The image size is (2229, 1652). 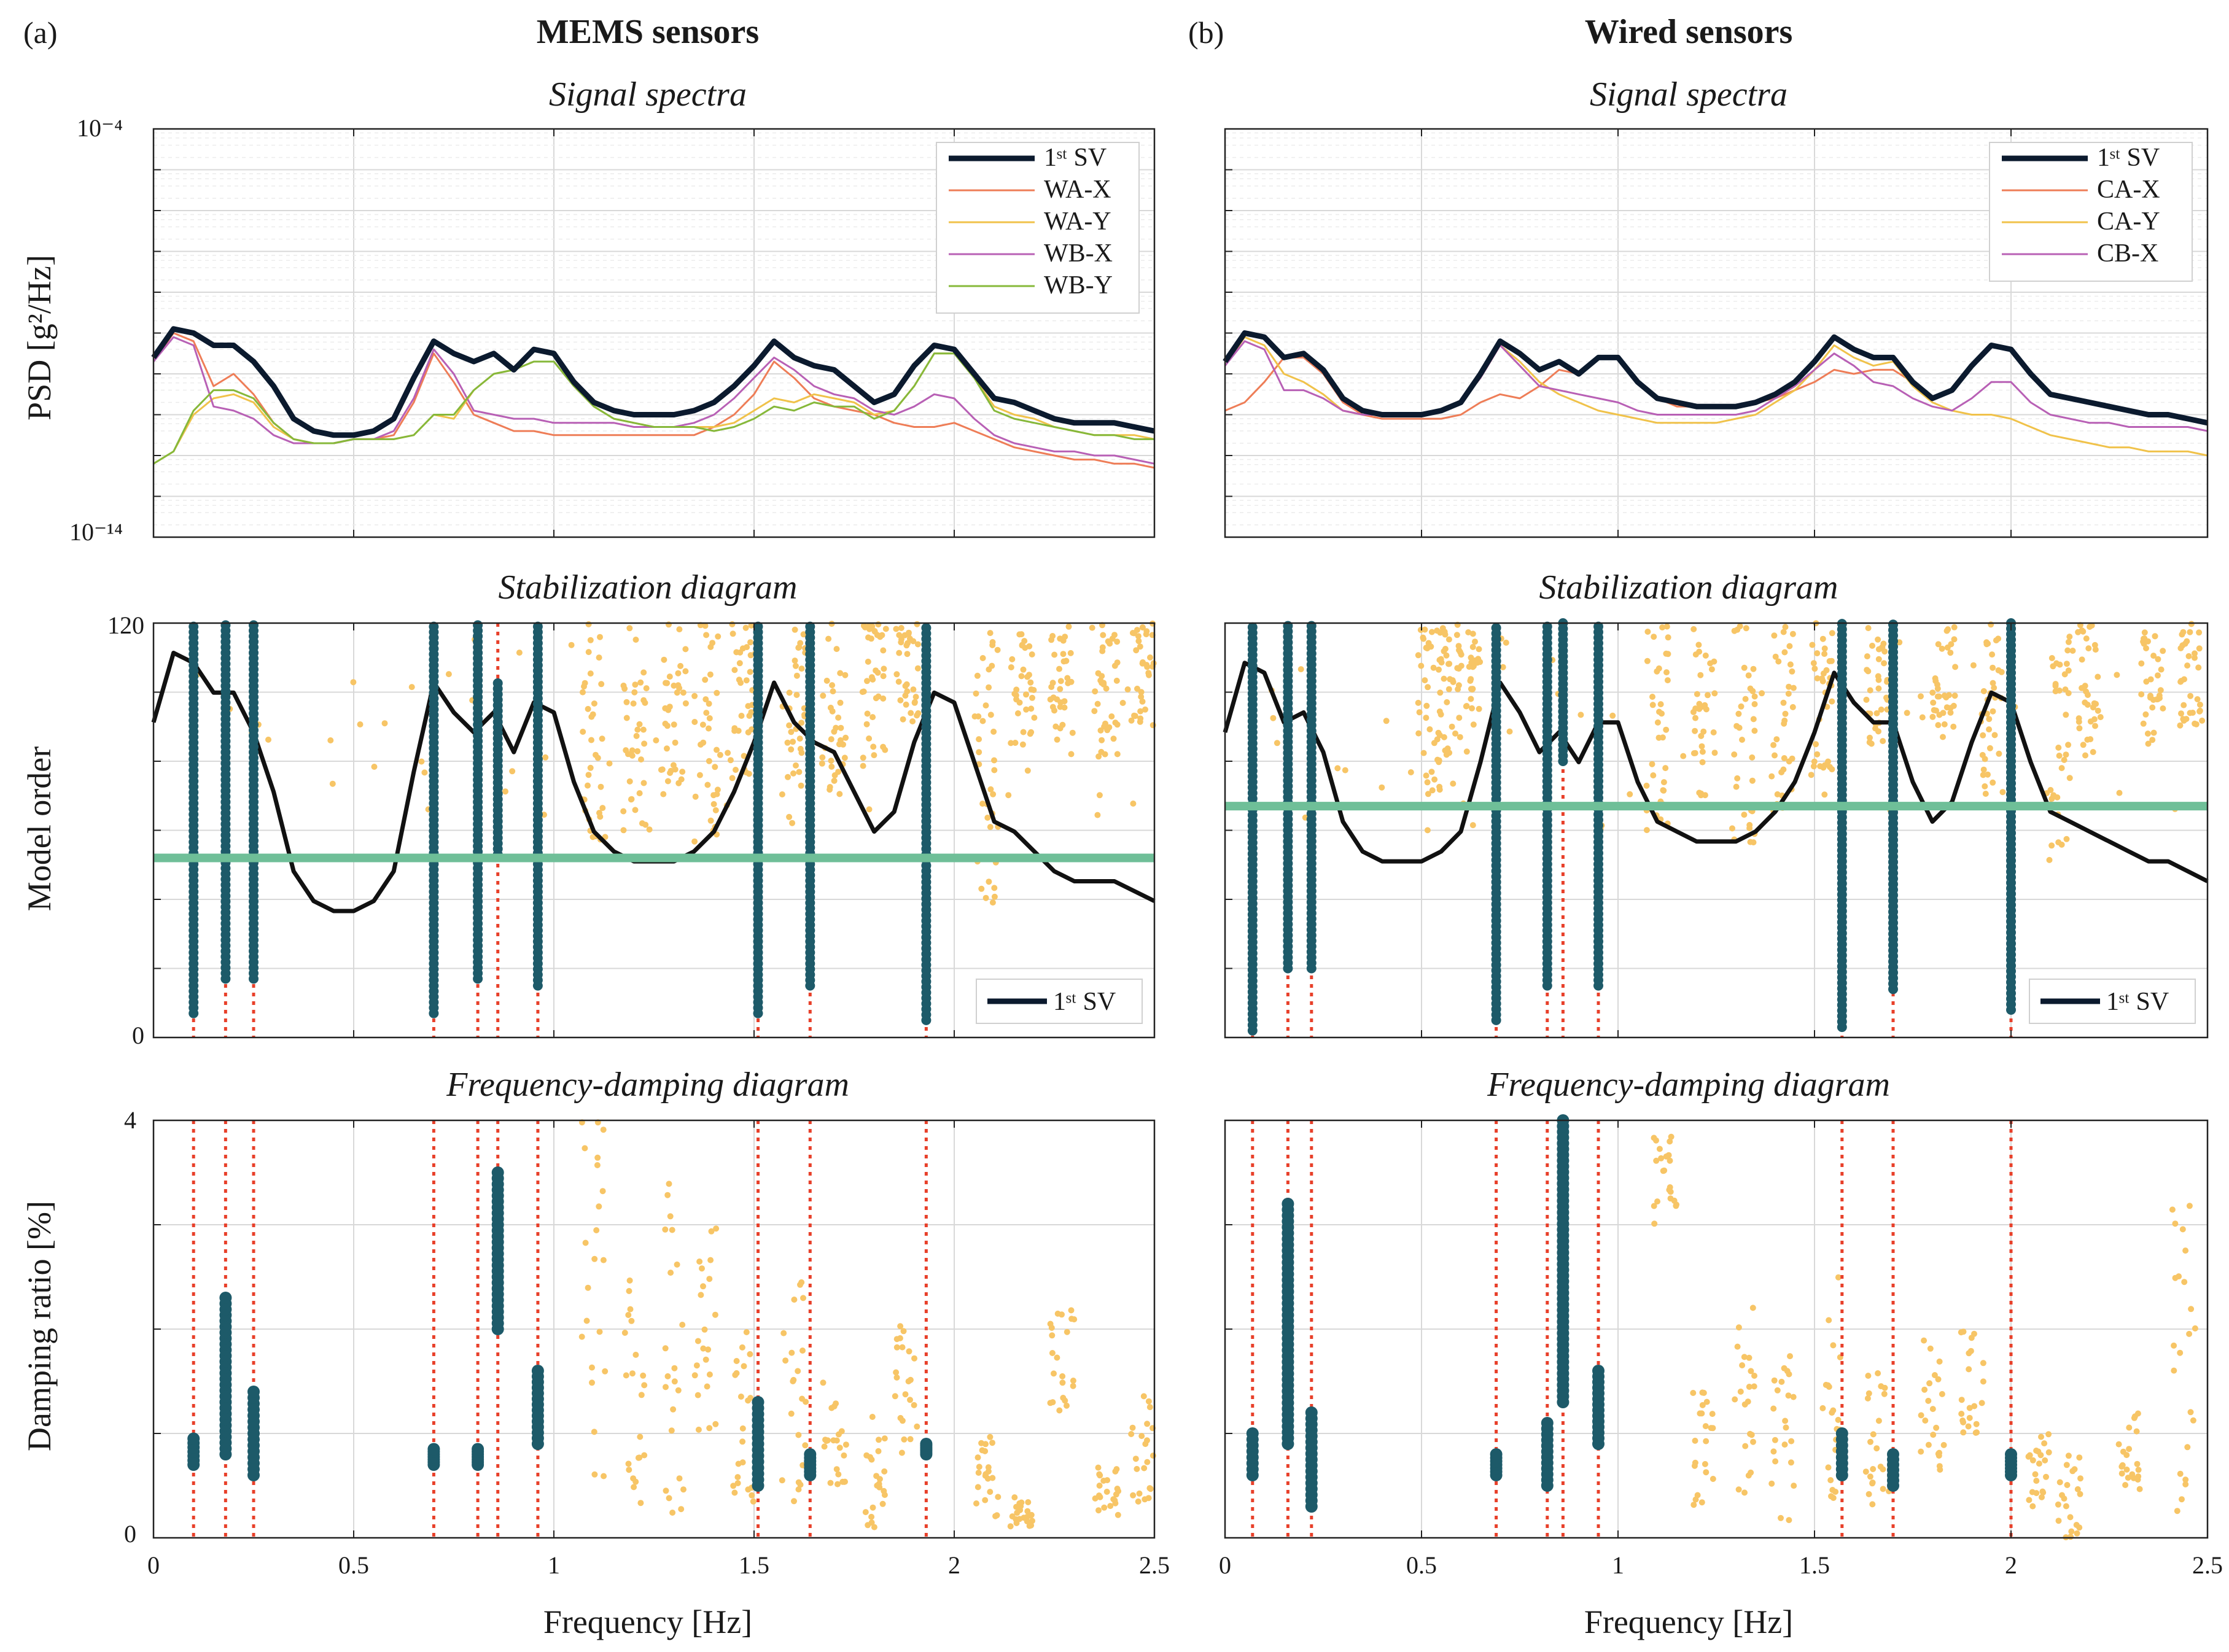 I want to click on psd-a-frame, so click(x=654, y=333).